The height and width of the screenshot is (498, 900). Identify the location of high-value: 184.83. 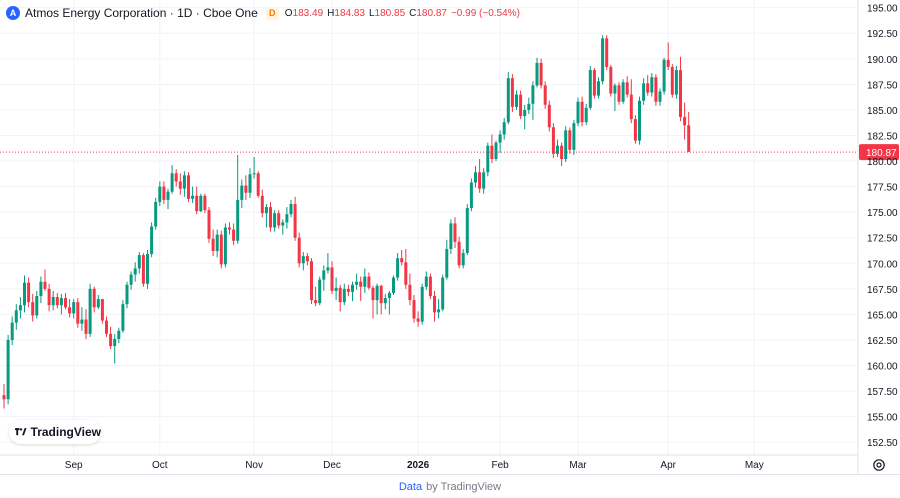
(349, 13).